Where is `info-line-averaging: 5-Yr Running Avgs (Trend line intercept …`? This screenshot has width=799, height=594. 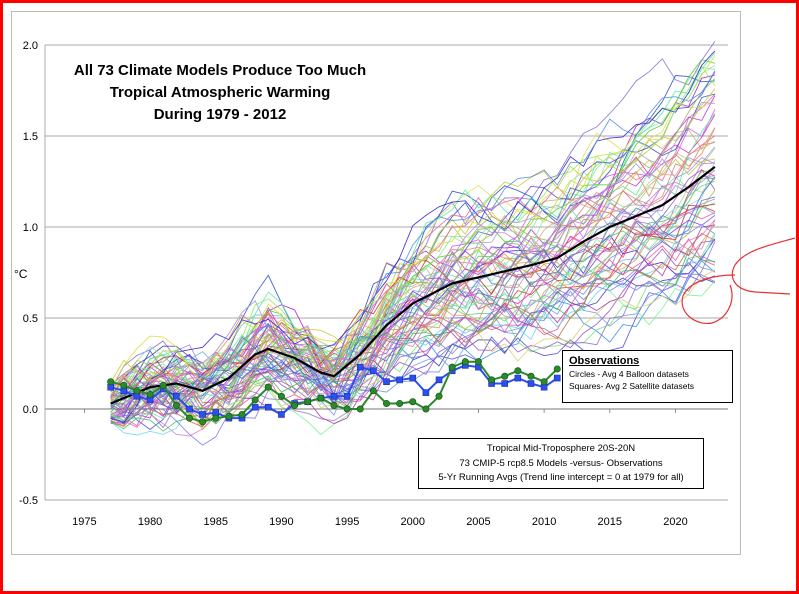
info-line-averaging: 5-Yr Running Avgs (Trend line intercept … is located at coordinates (561, 477).